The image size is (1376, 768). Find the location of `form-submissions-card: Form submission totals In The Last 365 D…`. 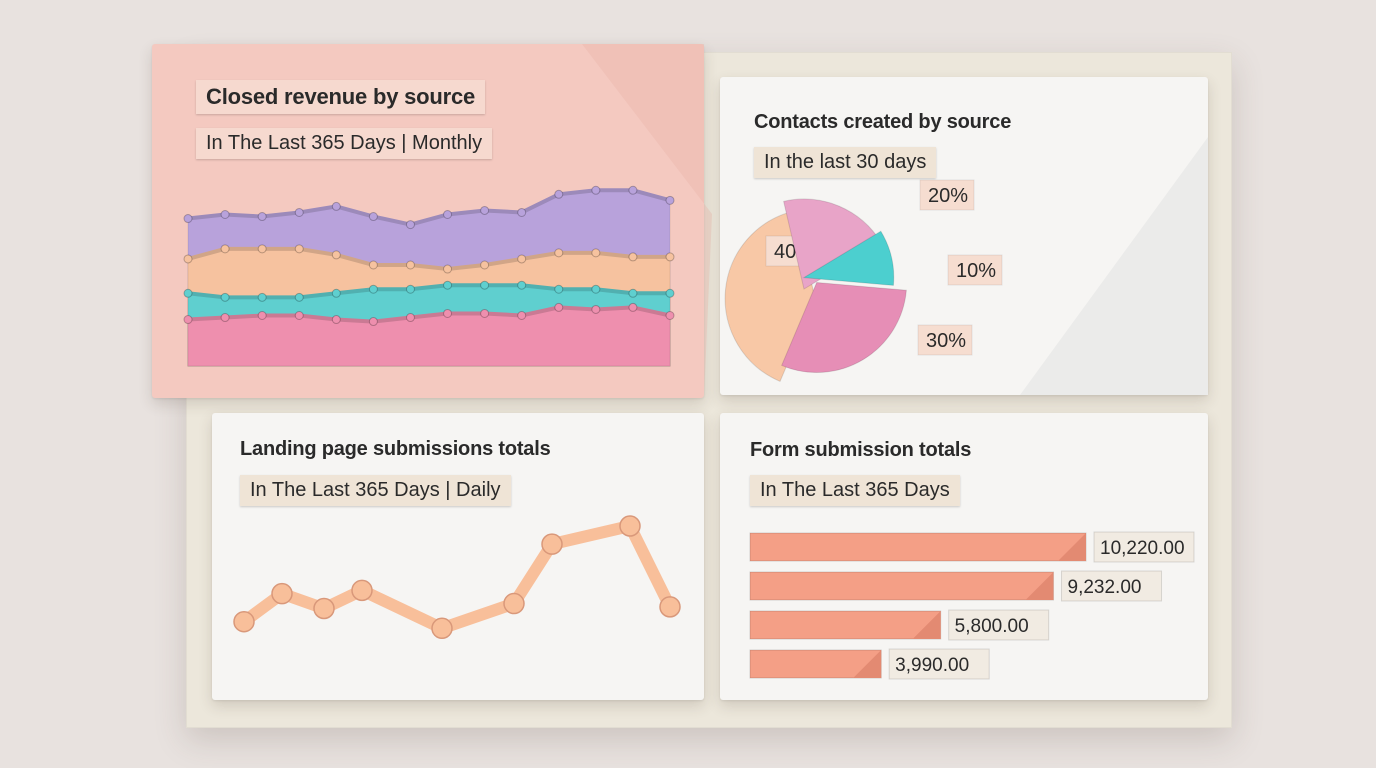

form-submissions-card: Form submission totals In The Last 365 D… is located at coordinates (964, 556).